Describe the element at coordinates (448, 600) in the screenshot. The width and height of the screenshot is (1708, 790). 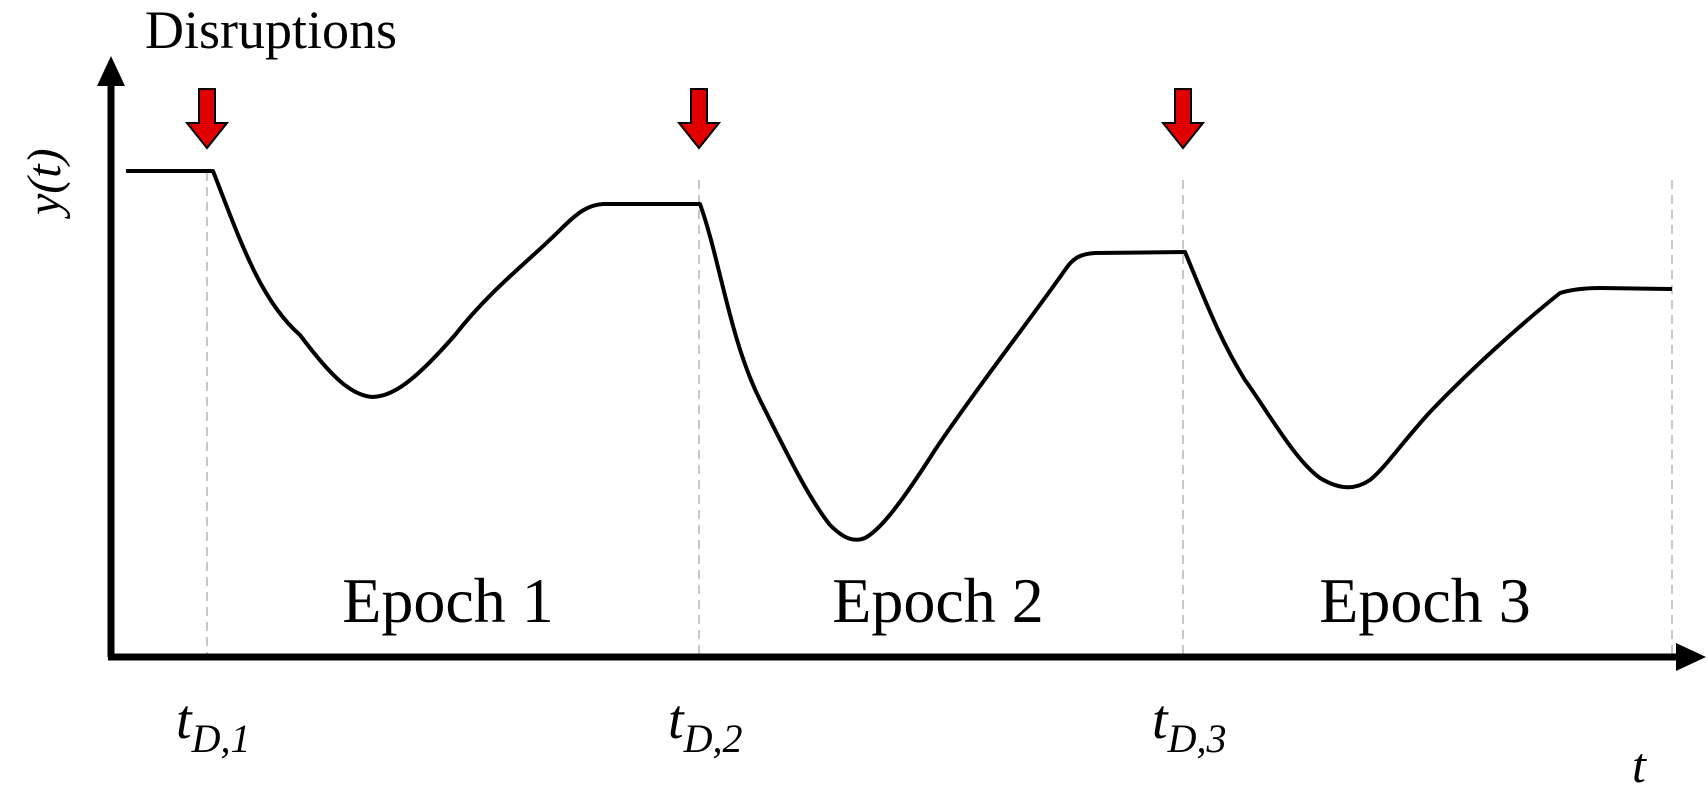
I see `epoch-label-1: Epoch 1` at that location.